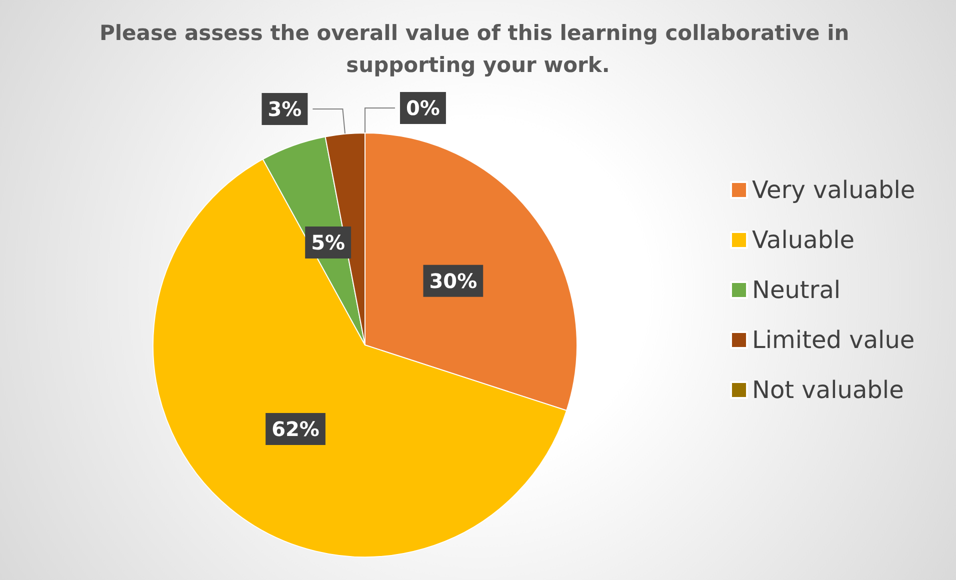 The image size is (956, 580). I want to click on legend-label: Not valuable, so click(828, 390).